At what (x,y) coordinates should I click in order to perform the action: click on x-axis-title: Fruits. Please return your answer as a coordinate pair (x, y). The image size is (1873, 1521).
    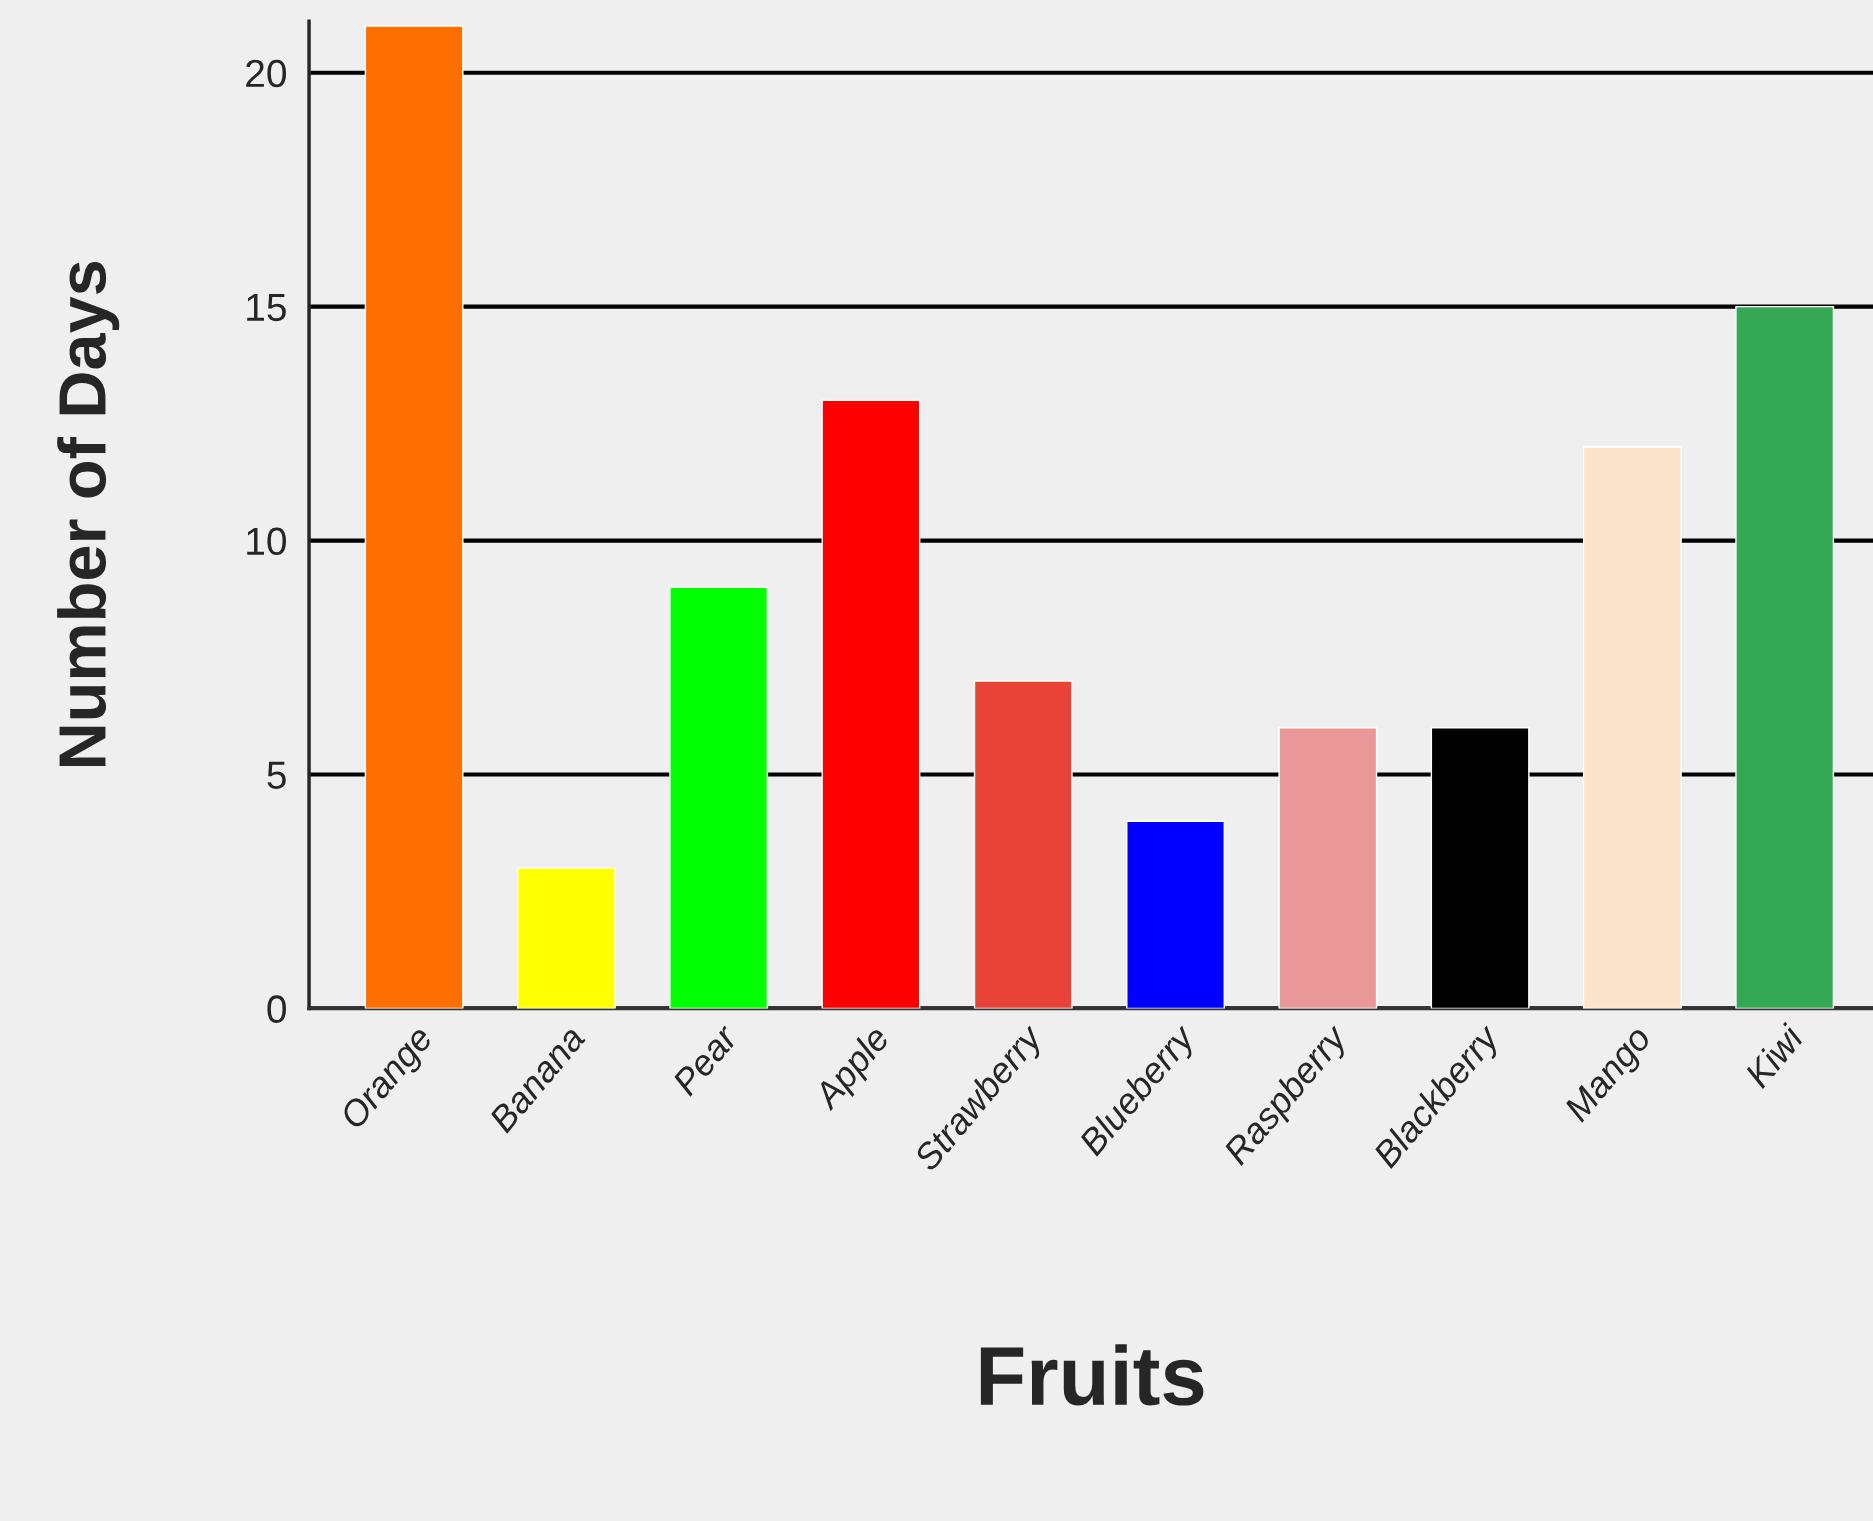
    Looking at the image, I should click on (1092, 1375).